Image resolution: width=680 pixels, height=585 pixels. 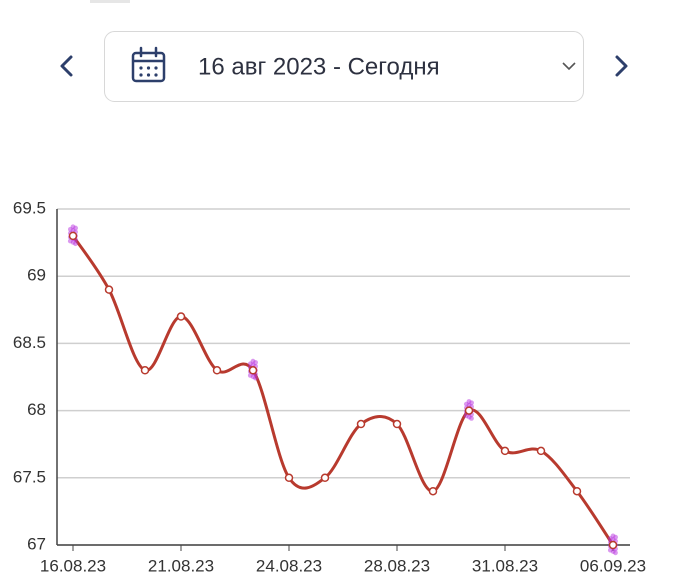 What do you see at coordinates (36, 275) in the screenshot?
I see `y-tick-label: 69` at bounding box center [36, 275].